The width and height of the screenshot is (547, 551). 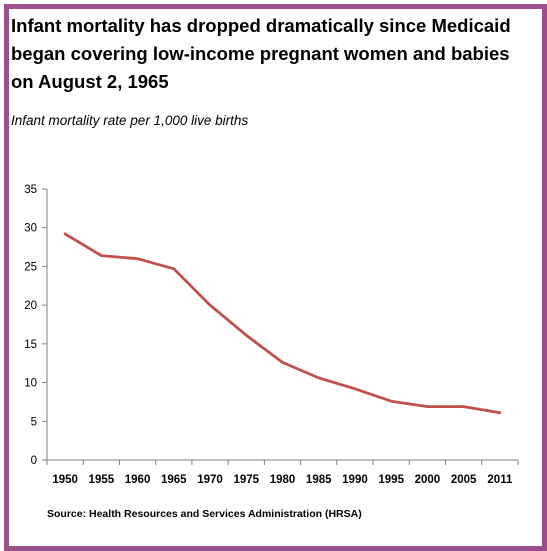 I want to click on x-tick-label: 2000, so click(x=428, y=480).